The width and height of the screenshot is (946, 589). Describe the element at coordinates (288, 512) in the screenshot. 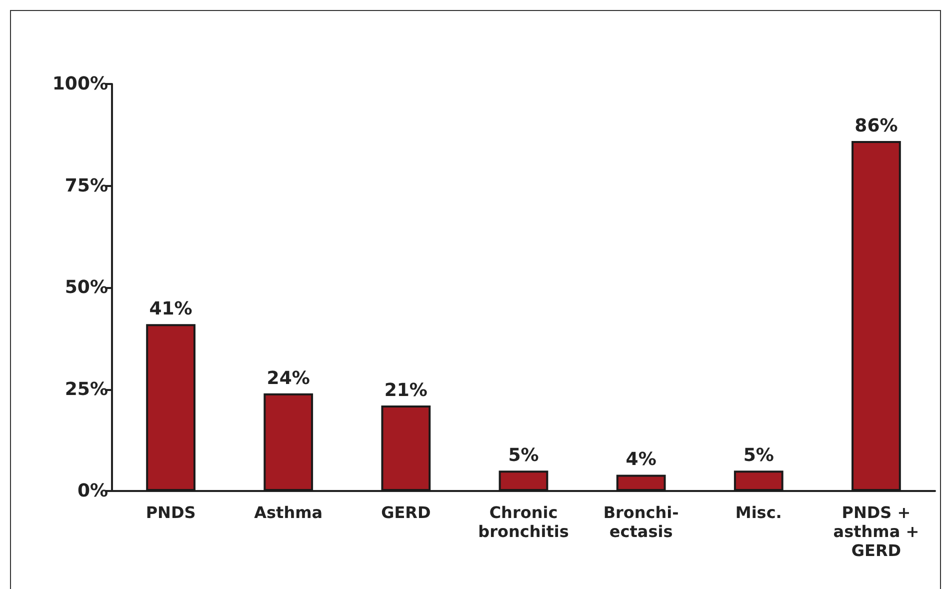

I see `x-tick-label: Asthma` at that location.